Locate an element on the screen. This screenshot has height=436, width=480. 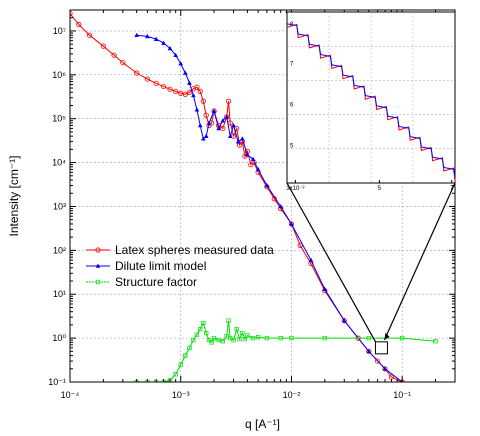
y-tick-label: 10⁴ is located at coordinates (59, 163).